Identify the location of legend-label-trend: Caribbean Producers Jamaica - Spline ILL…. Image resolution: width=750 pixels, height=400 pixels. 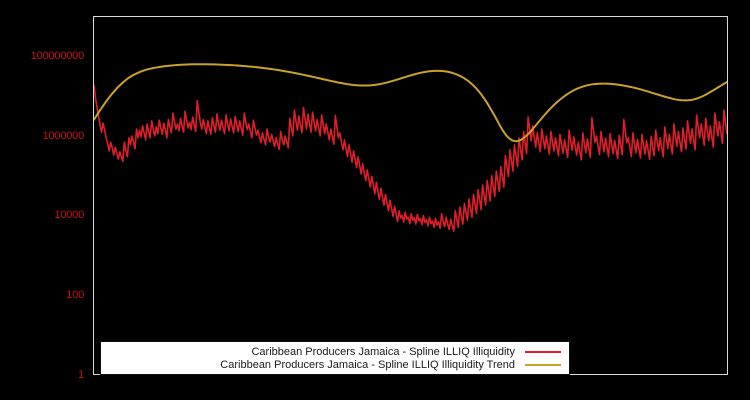
(367, 364).